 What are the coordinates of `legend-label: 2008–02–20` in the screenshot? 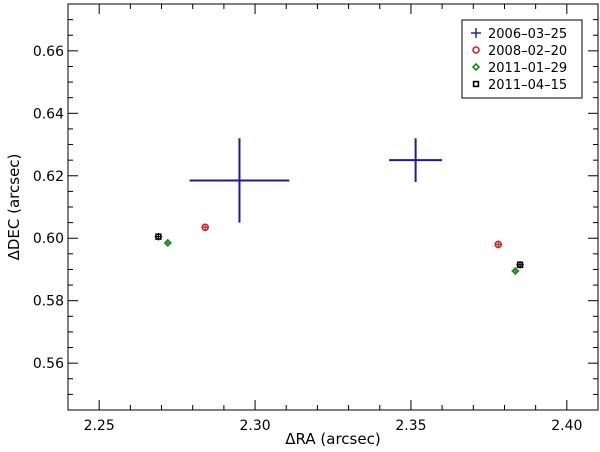 It's located at (527, 51).